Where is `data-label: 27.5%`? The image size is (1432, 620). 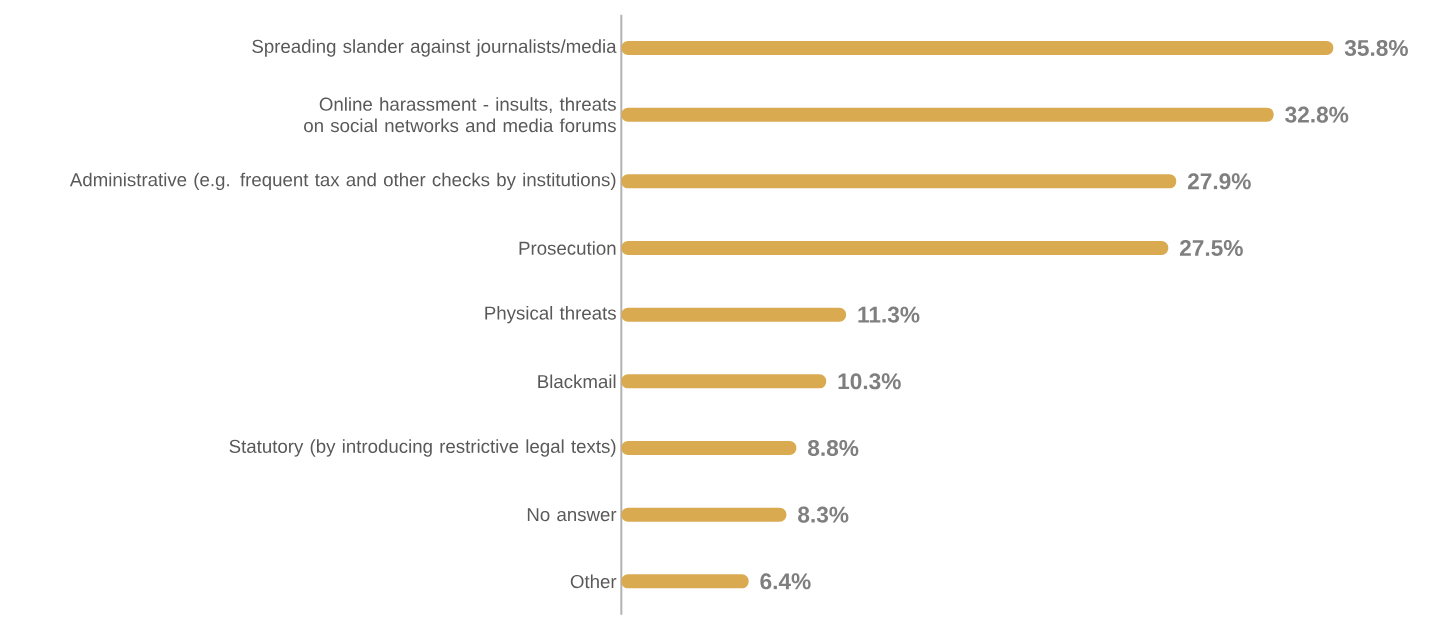
data-label: 27.5% is located at coordinates (1211, 248).